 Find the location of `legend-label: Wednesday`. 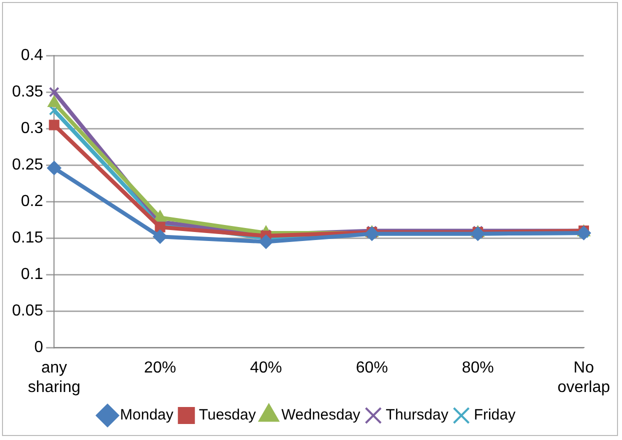

legend-label: Wednesday is located at coordinates (321, 415).